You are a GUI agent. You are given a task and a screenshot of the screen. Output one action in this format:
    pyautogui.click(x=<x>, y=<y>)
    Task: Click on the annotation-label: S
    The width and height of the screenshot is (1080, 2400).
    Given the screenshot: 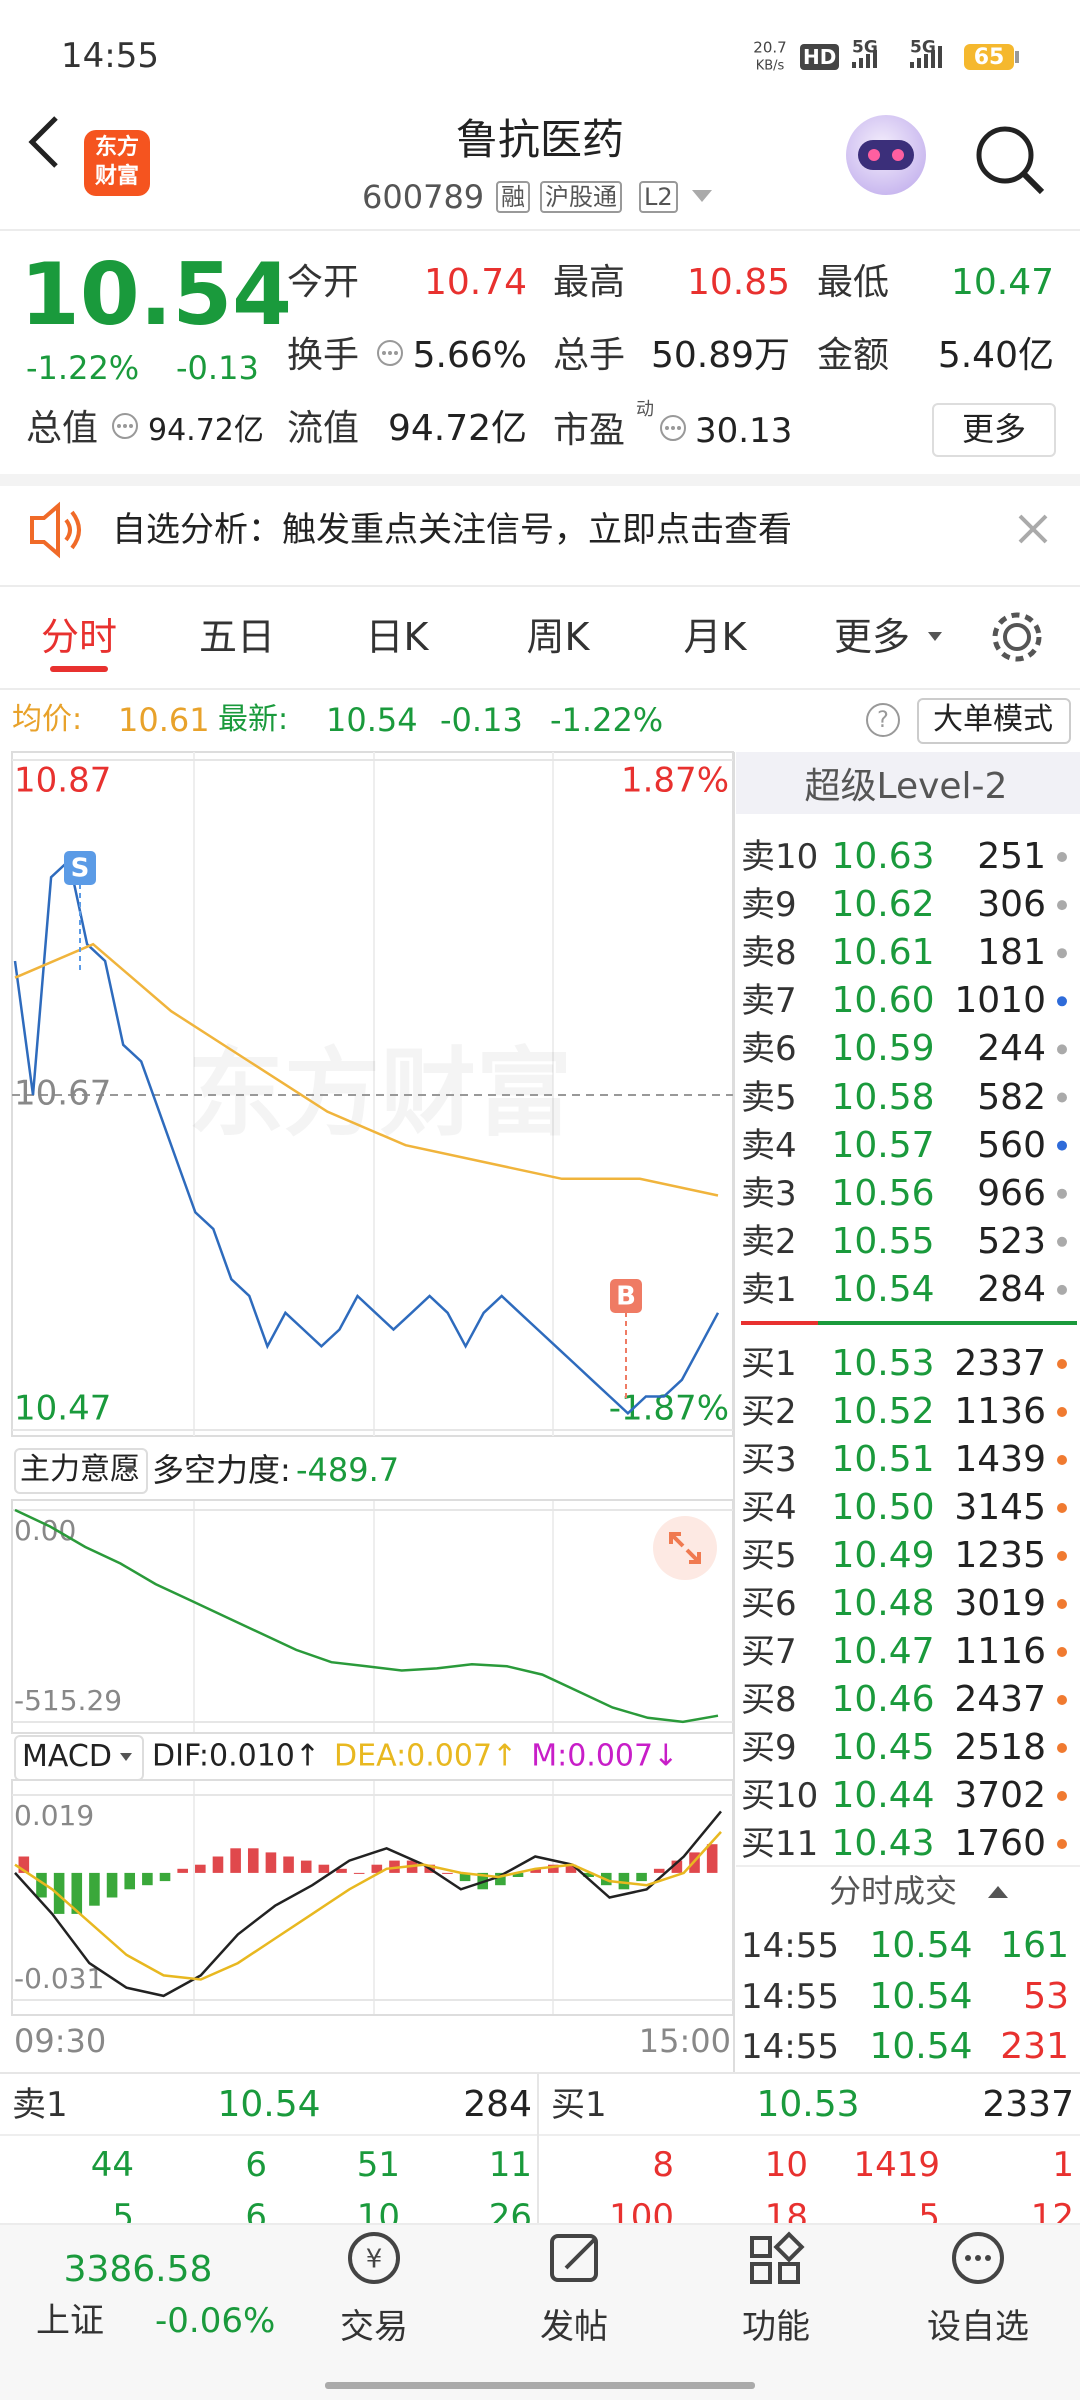 What is the action you would take?
    pyautogui.click(x=80, y=869)
    